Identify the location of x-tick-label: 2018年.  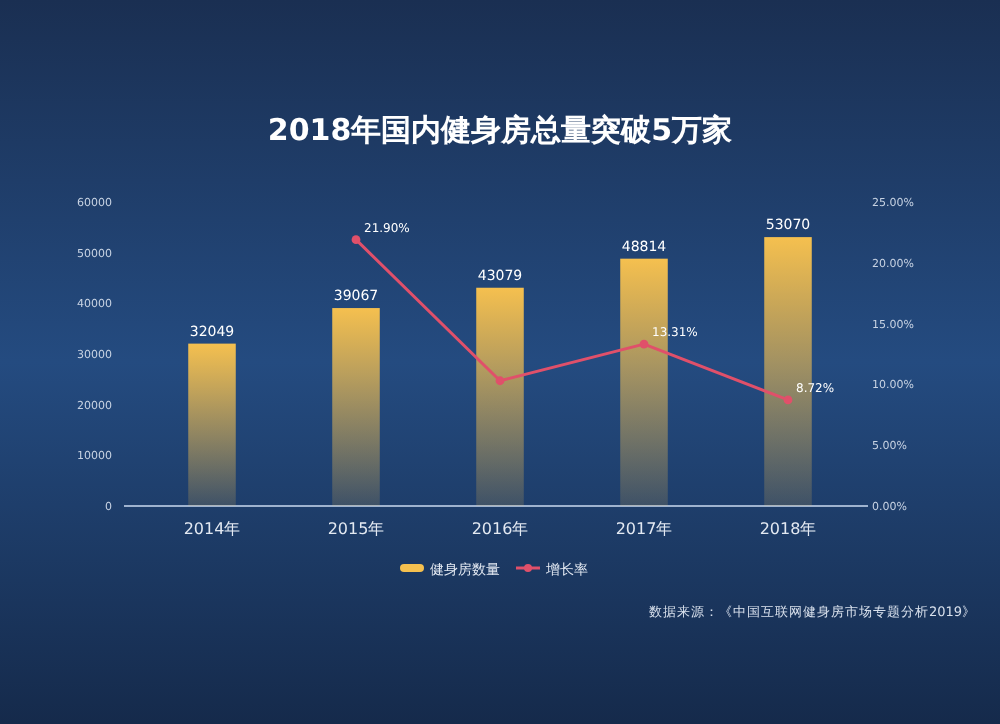
(788, 529).